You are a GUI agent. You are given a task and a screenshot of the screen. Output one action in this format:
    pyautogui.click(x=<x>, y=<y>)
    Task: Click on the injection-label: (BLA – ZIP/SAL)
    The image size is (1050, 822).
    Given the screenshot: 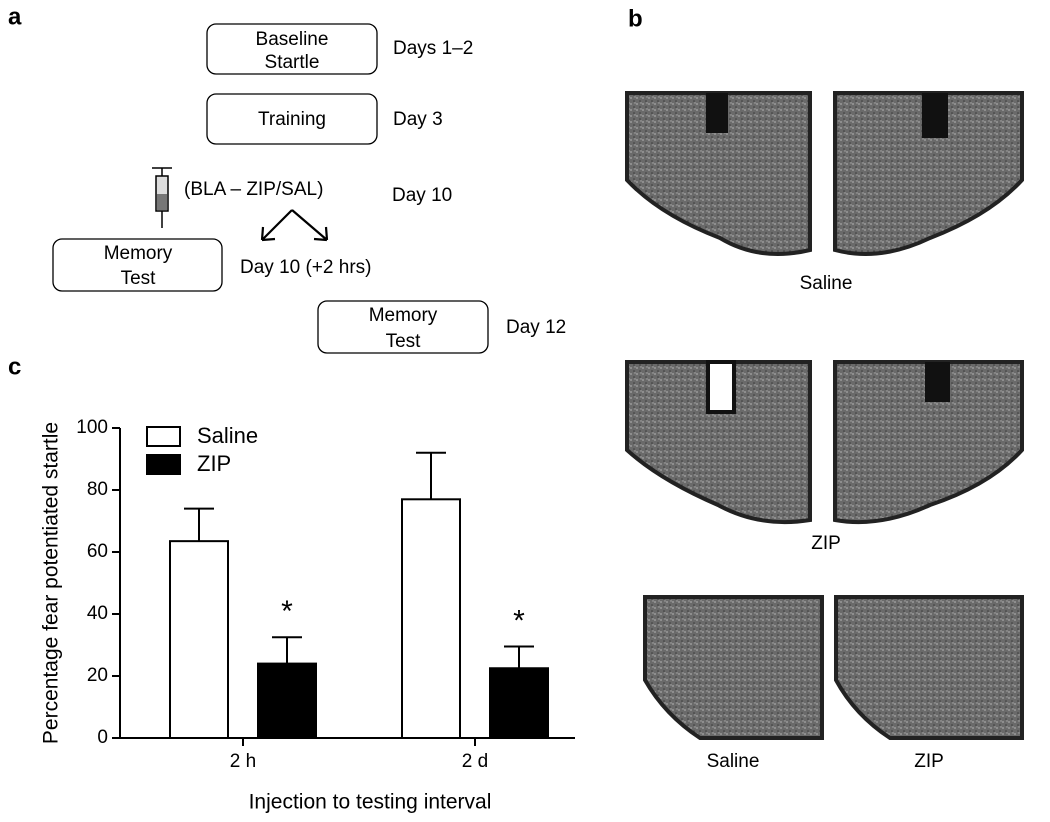 What is the action you would take?
    pyautogui.click(x=253, y=189)
    